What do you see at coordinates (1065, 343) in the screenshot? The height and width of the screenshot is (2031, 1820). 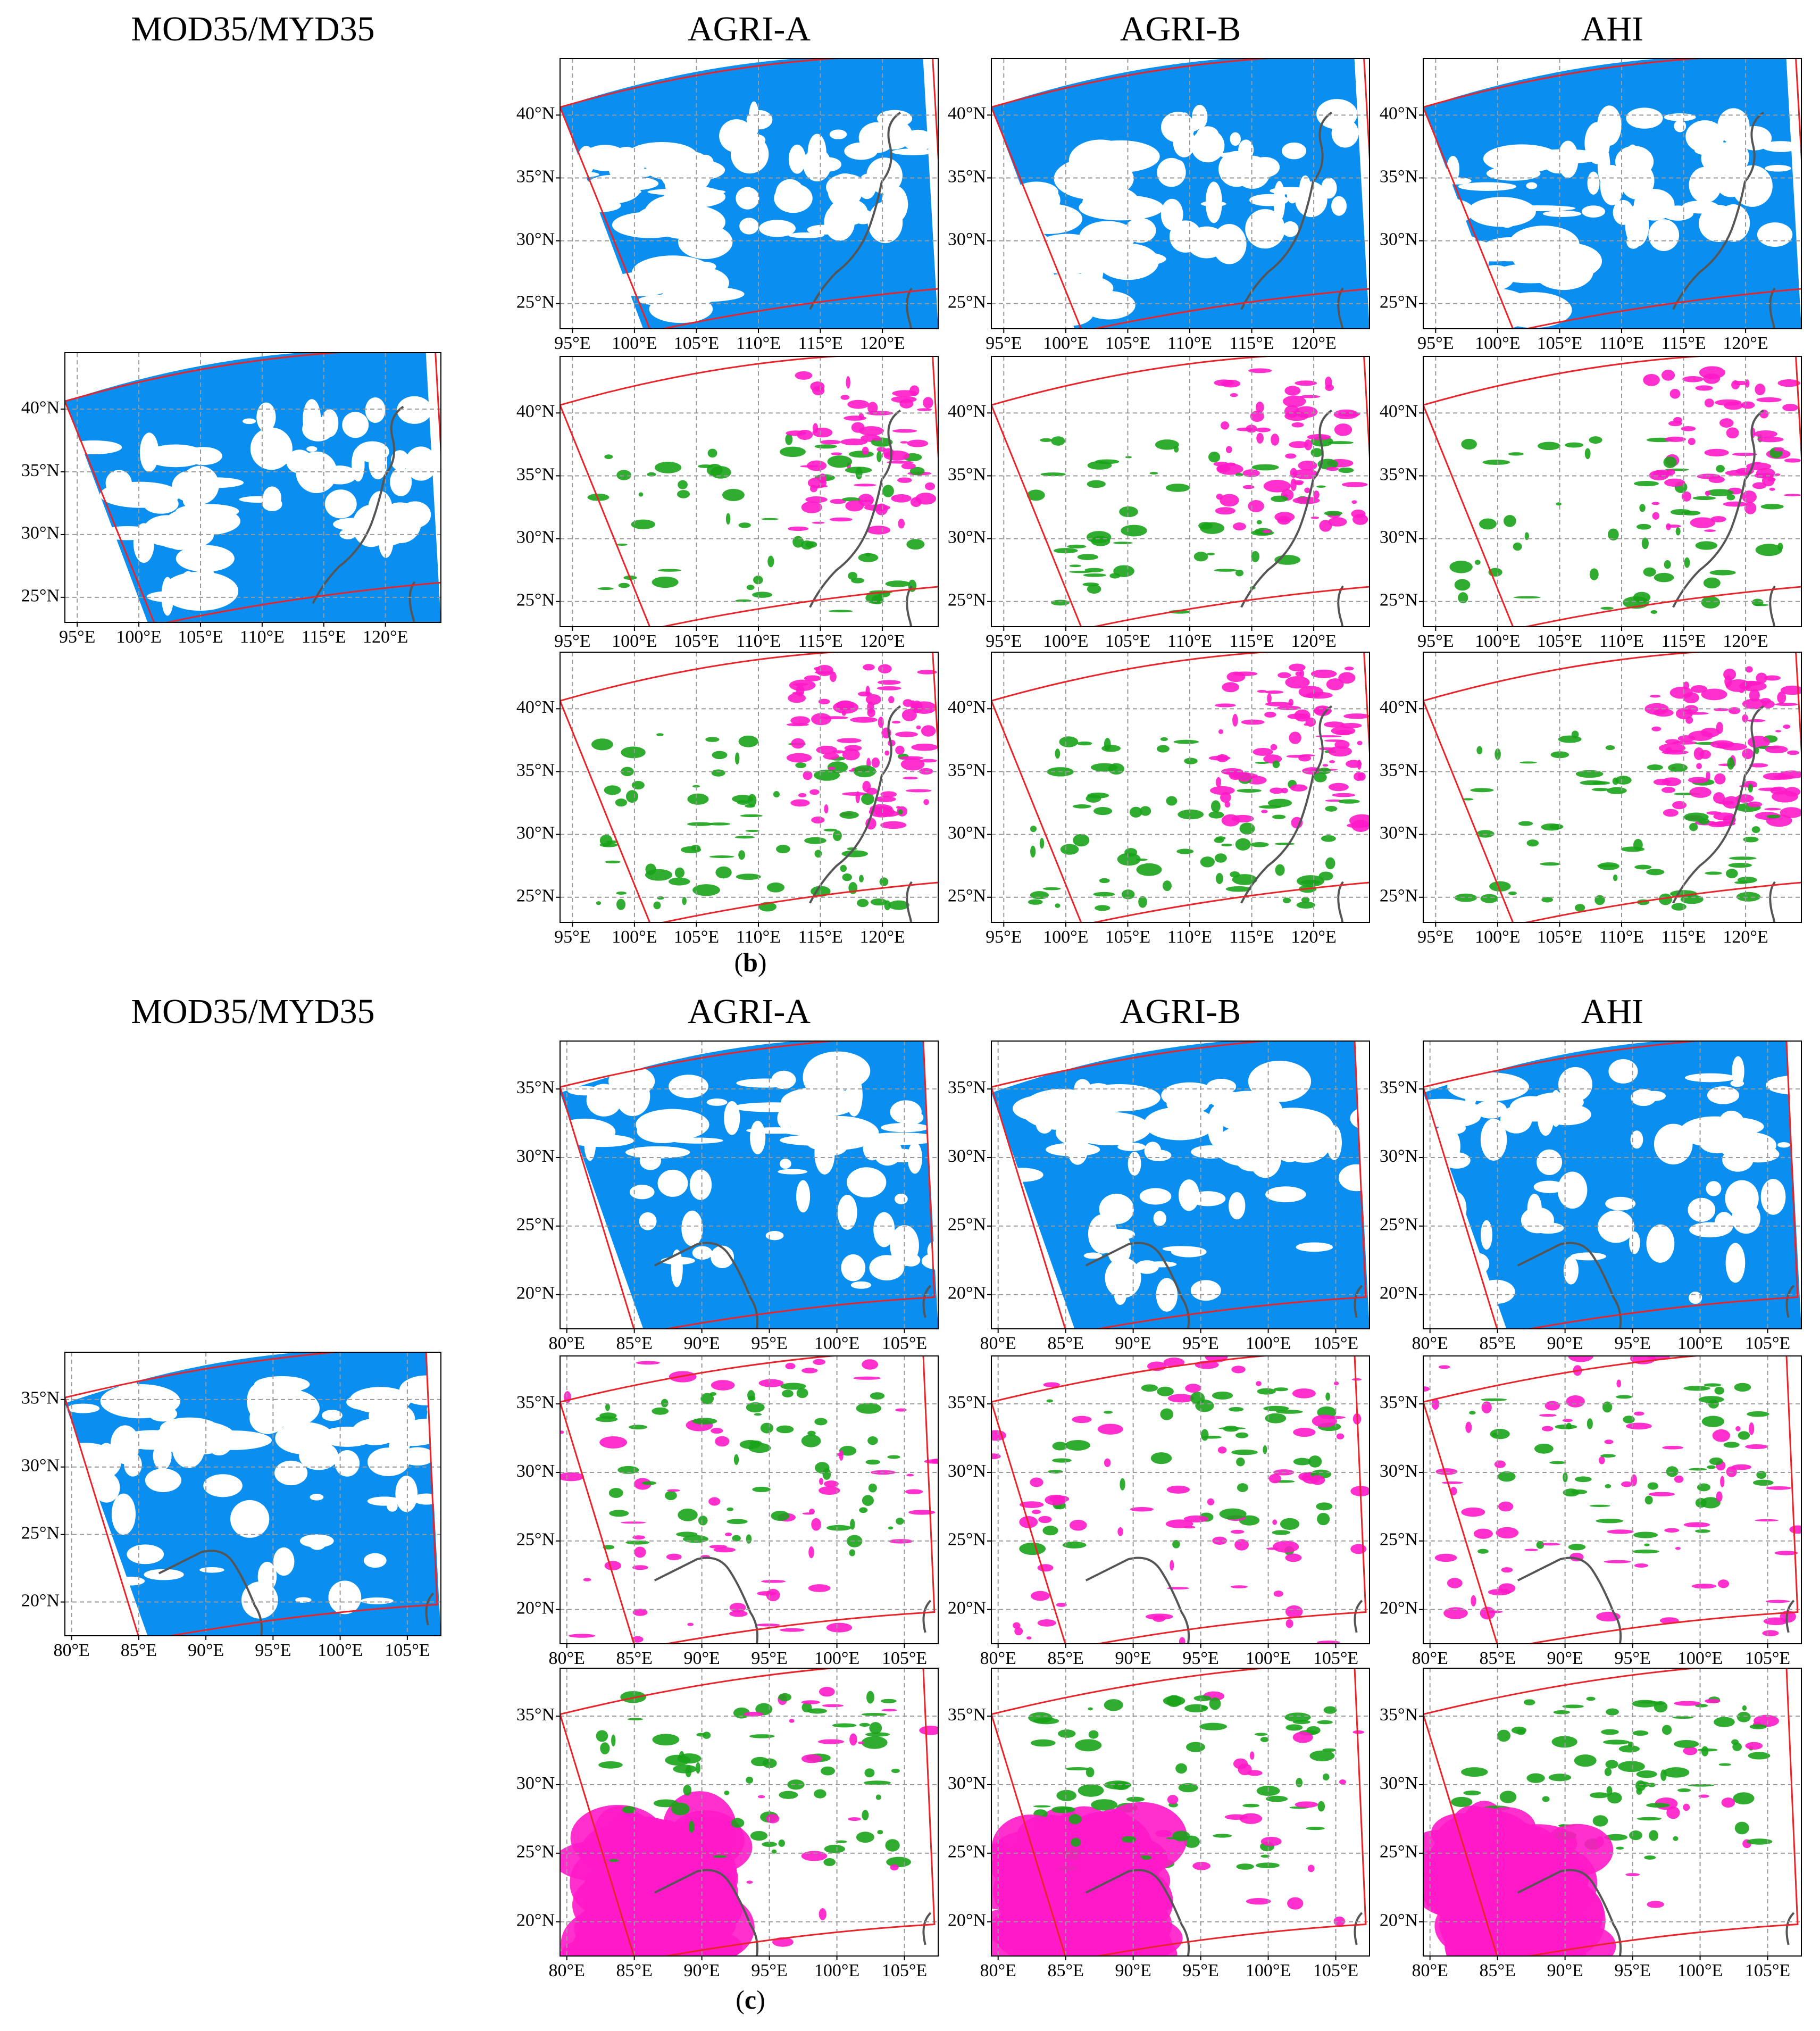 I see `lon-tick-label: 100°E` at bounding box center [1065, 343].